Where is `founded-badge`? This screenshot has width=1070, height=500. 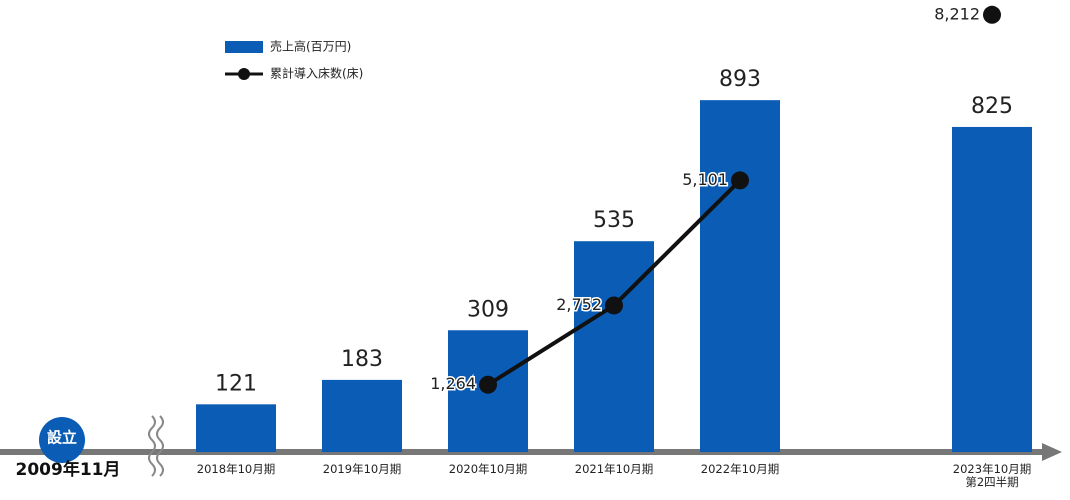 founded-badge is located at coordinates (62, 440).